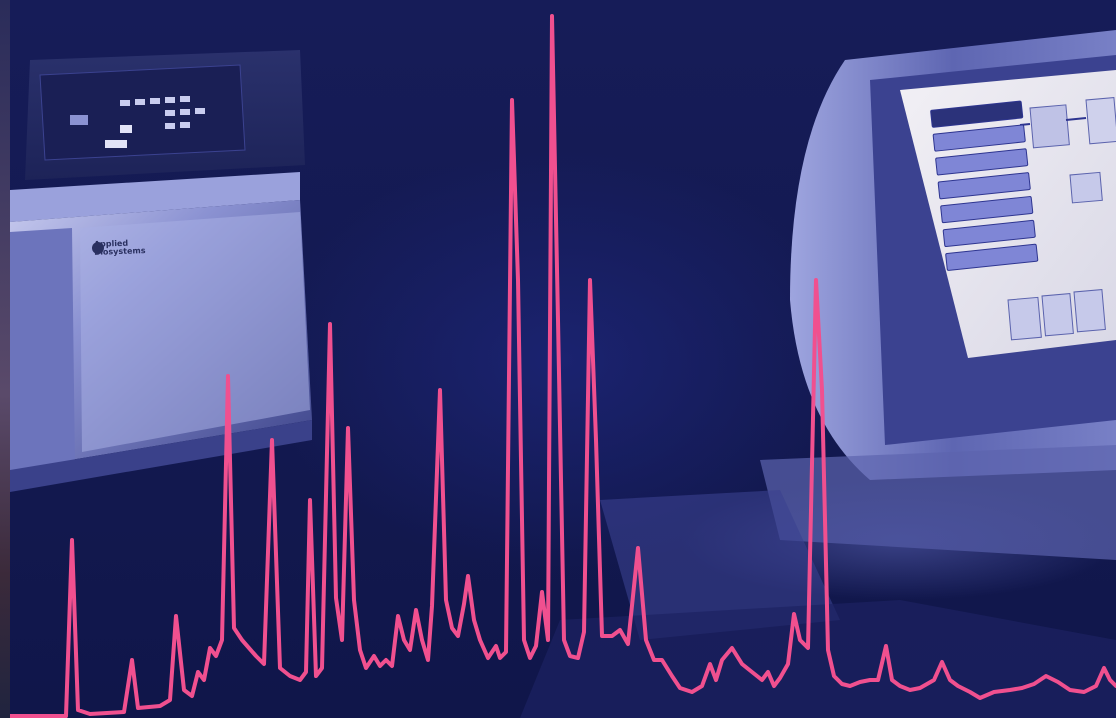 The width and height of the screenshot is (1116, 718). I want to click on left-edge-shadow, so click(5, 359).